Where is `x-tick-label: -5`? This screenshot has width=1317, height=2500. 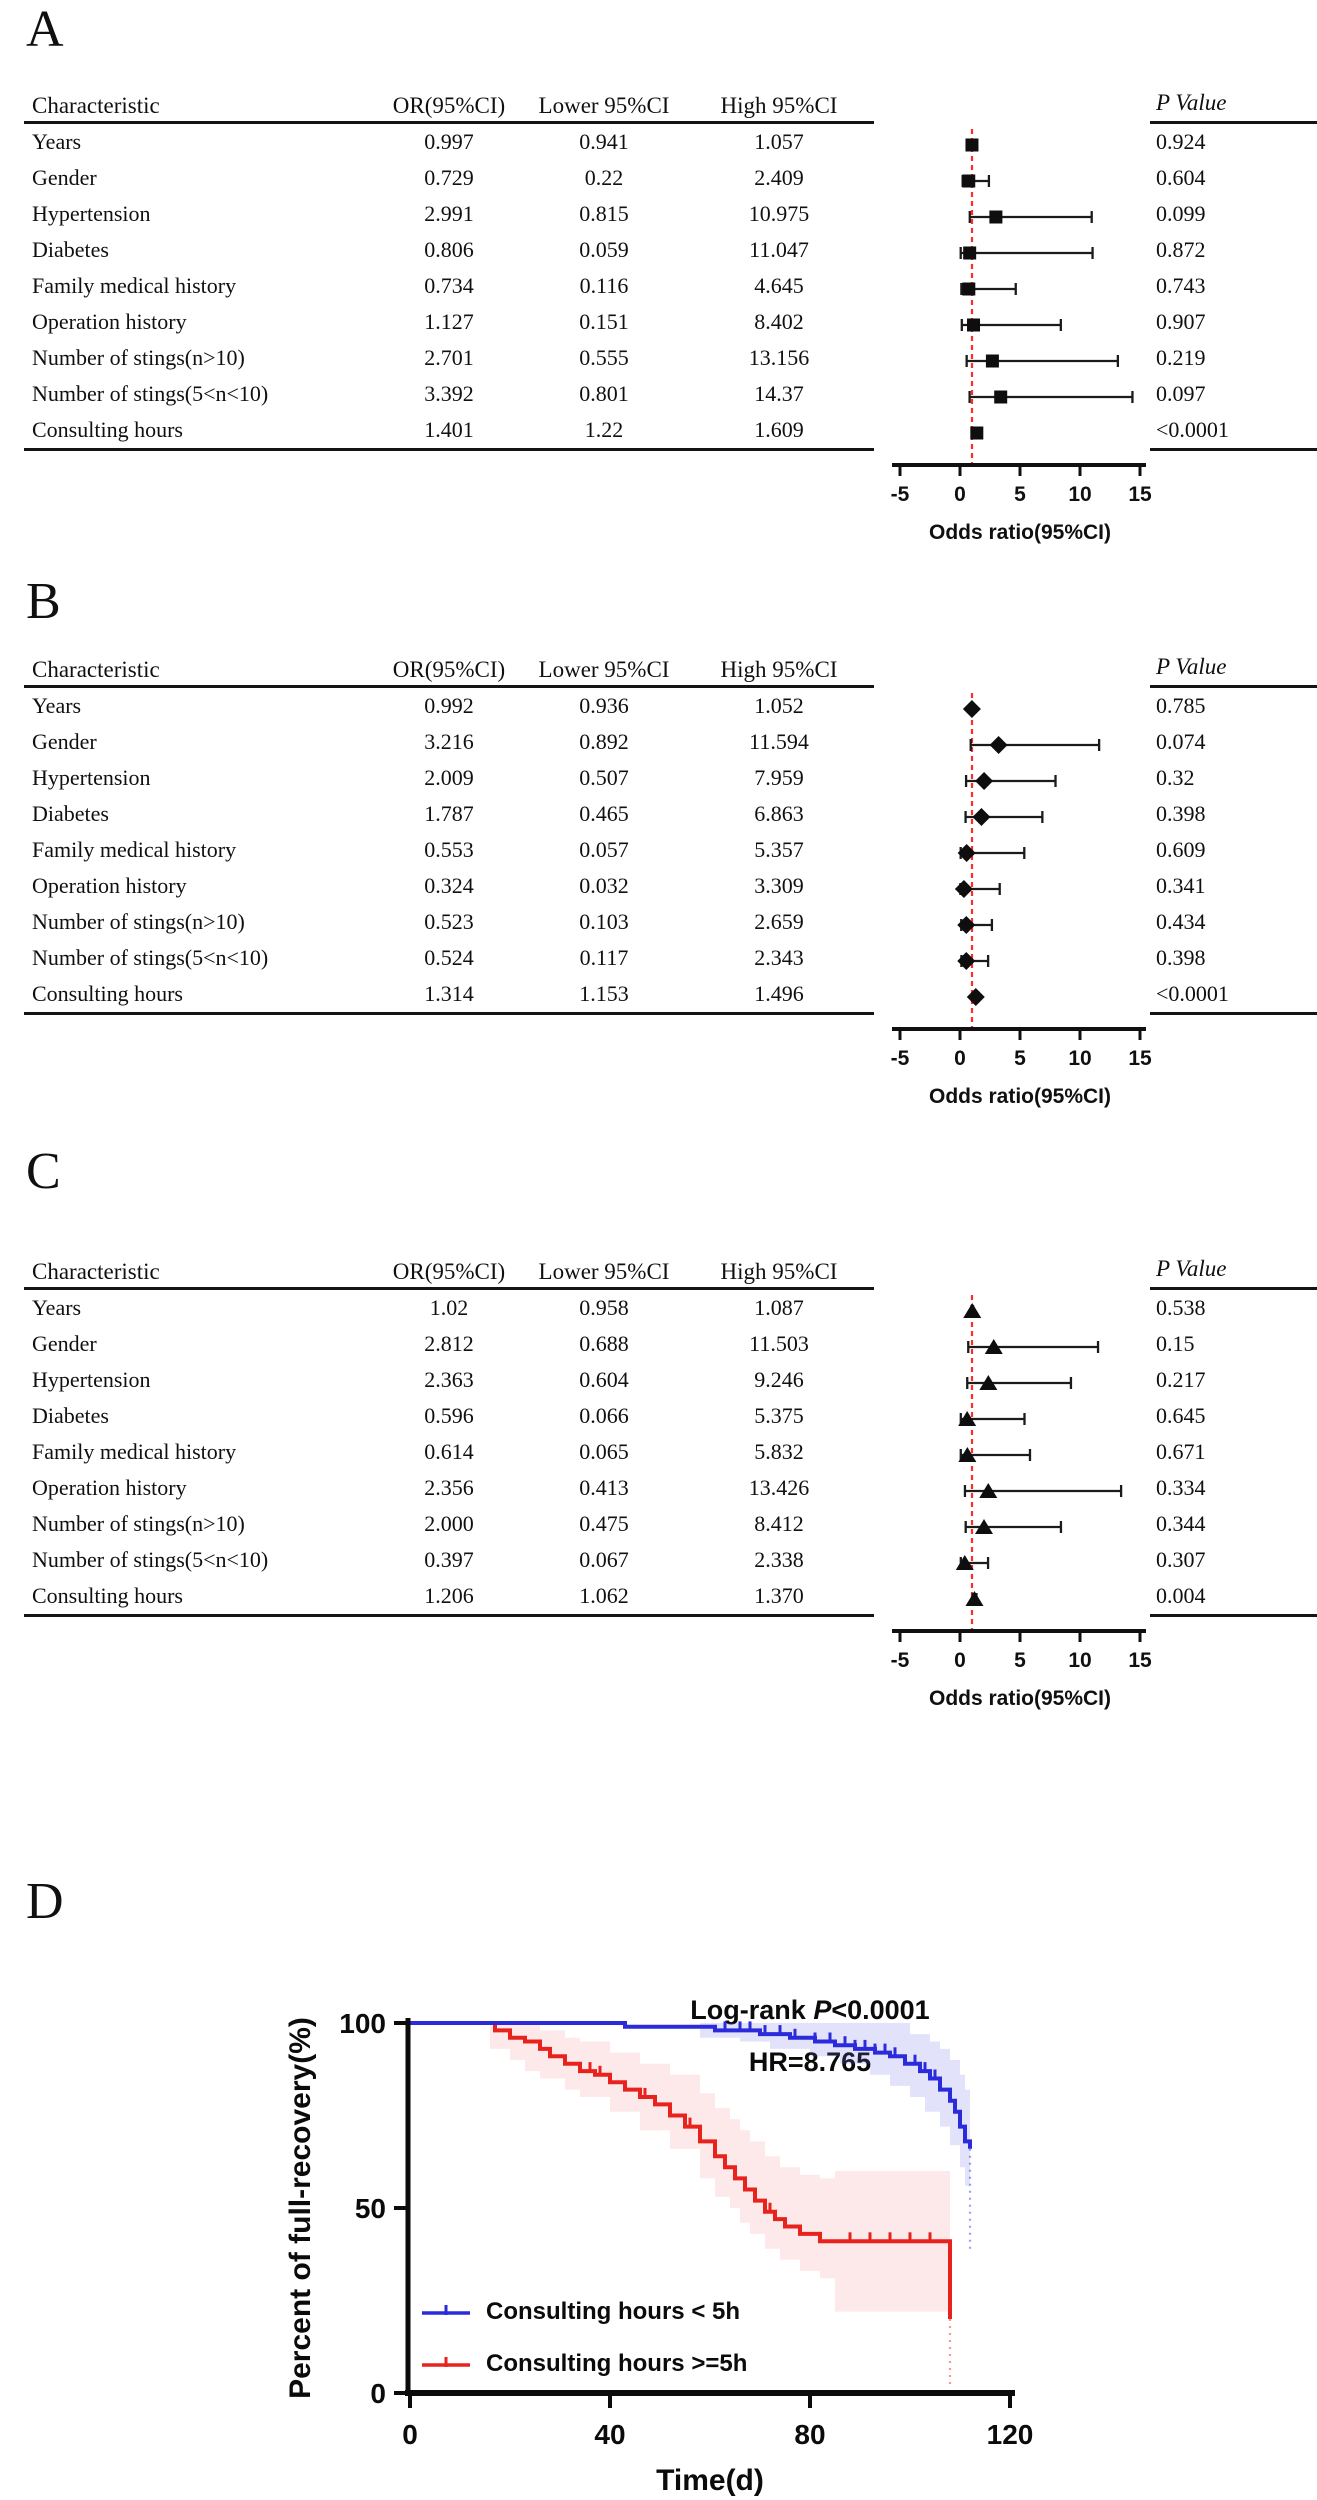 x-tick-label: -5 is located at coordinates (900, 1058).